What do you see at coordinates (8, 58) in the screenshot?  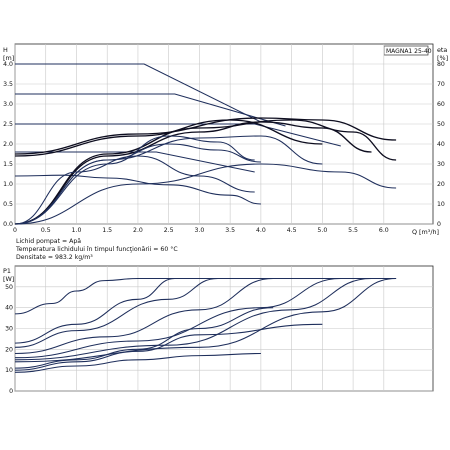 I see `y-axis-unit-left: [m]` at bounding box center [8, 58].